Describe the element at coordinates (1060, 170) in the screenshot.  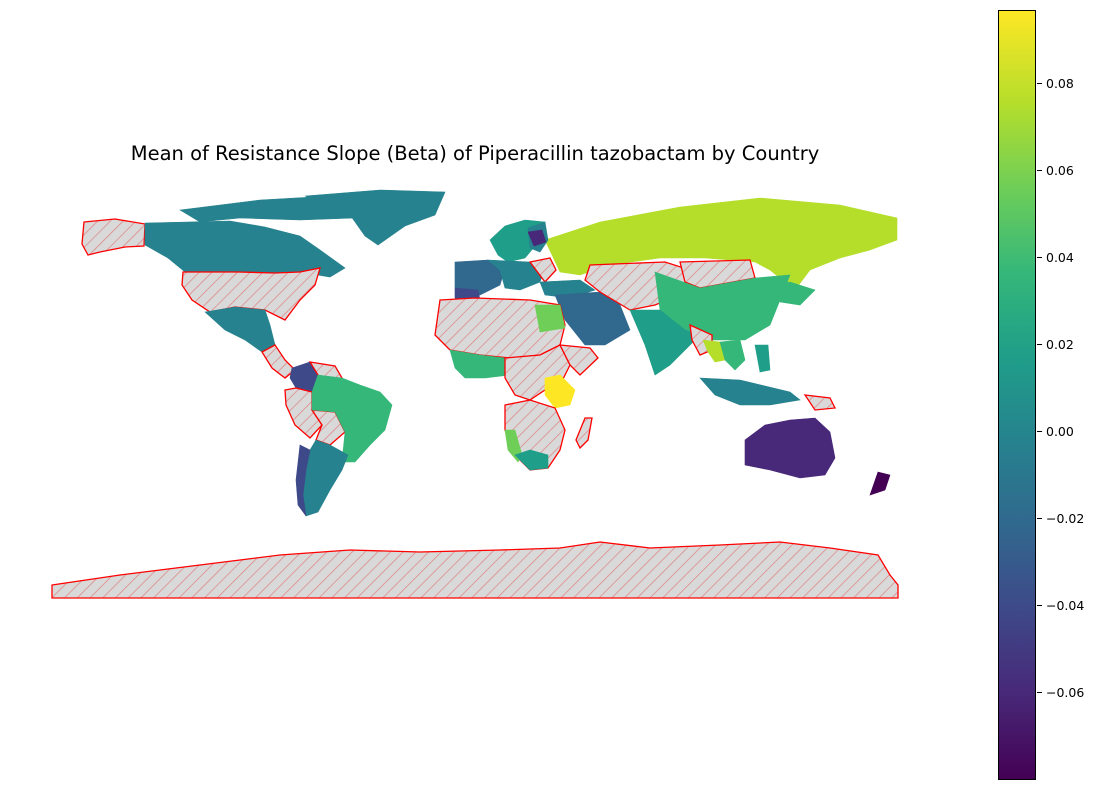
I see `tick-label: 0.06` at that location.